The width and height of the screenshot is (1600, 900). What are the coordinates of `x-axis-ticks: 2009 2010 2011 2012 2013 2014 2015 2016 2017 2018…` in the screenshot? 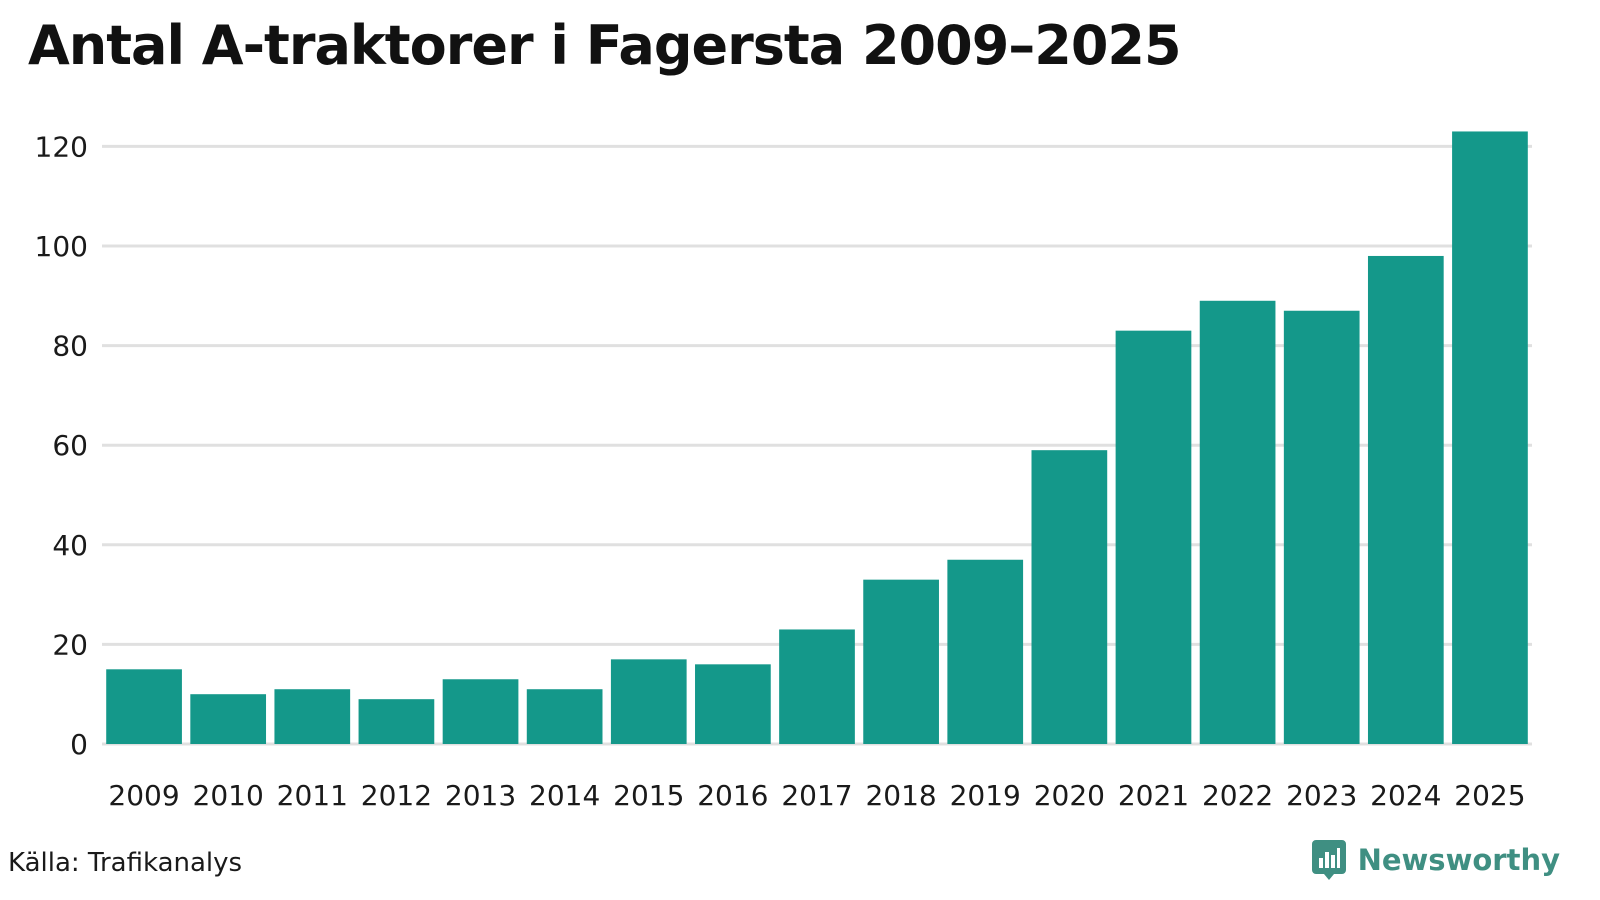 It's located at (816, 795).